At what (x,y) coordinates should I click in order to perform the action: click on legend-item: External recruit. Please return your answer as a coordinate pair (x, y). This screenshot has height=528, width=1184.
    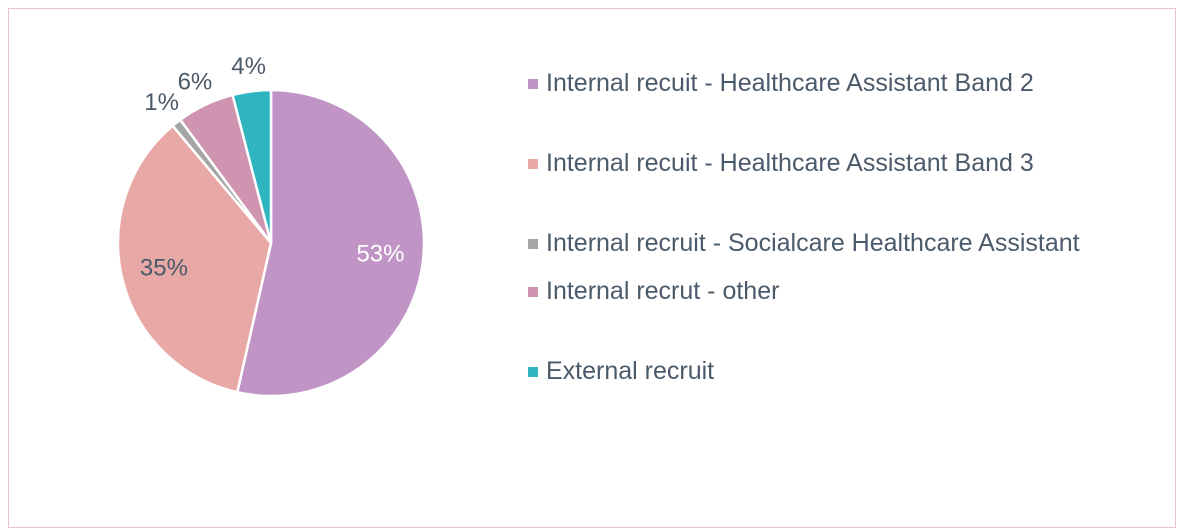
    Looking at the image, I should click on (838, 371).